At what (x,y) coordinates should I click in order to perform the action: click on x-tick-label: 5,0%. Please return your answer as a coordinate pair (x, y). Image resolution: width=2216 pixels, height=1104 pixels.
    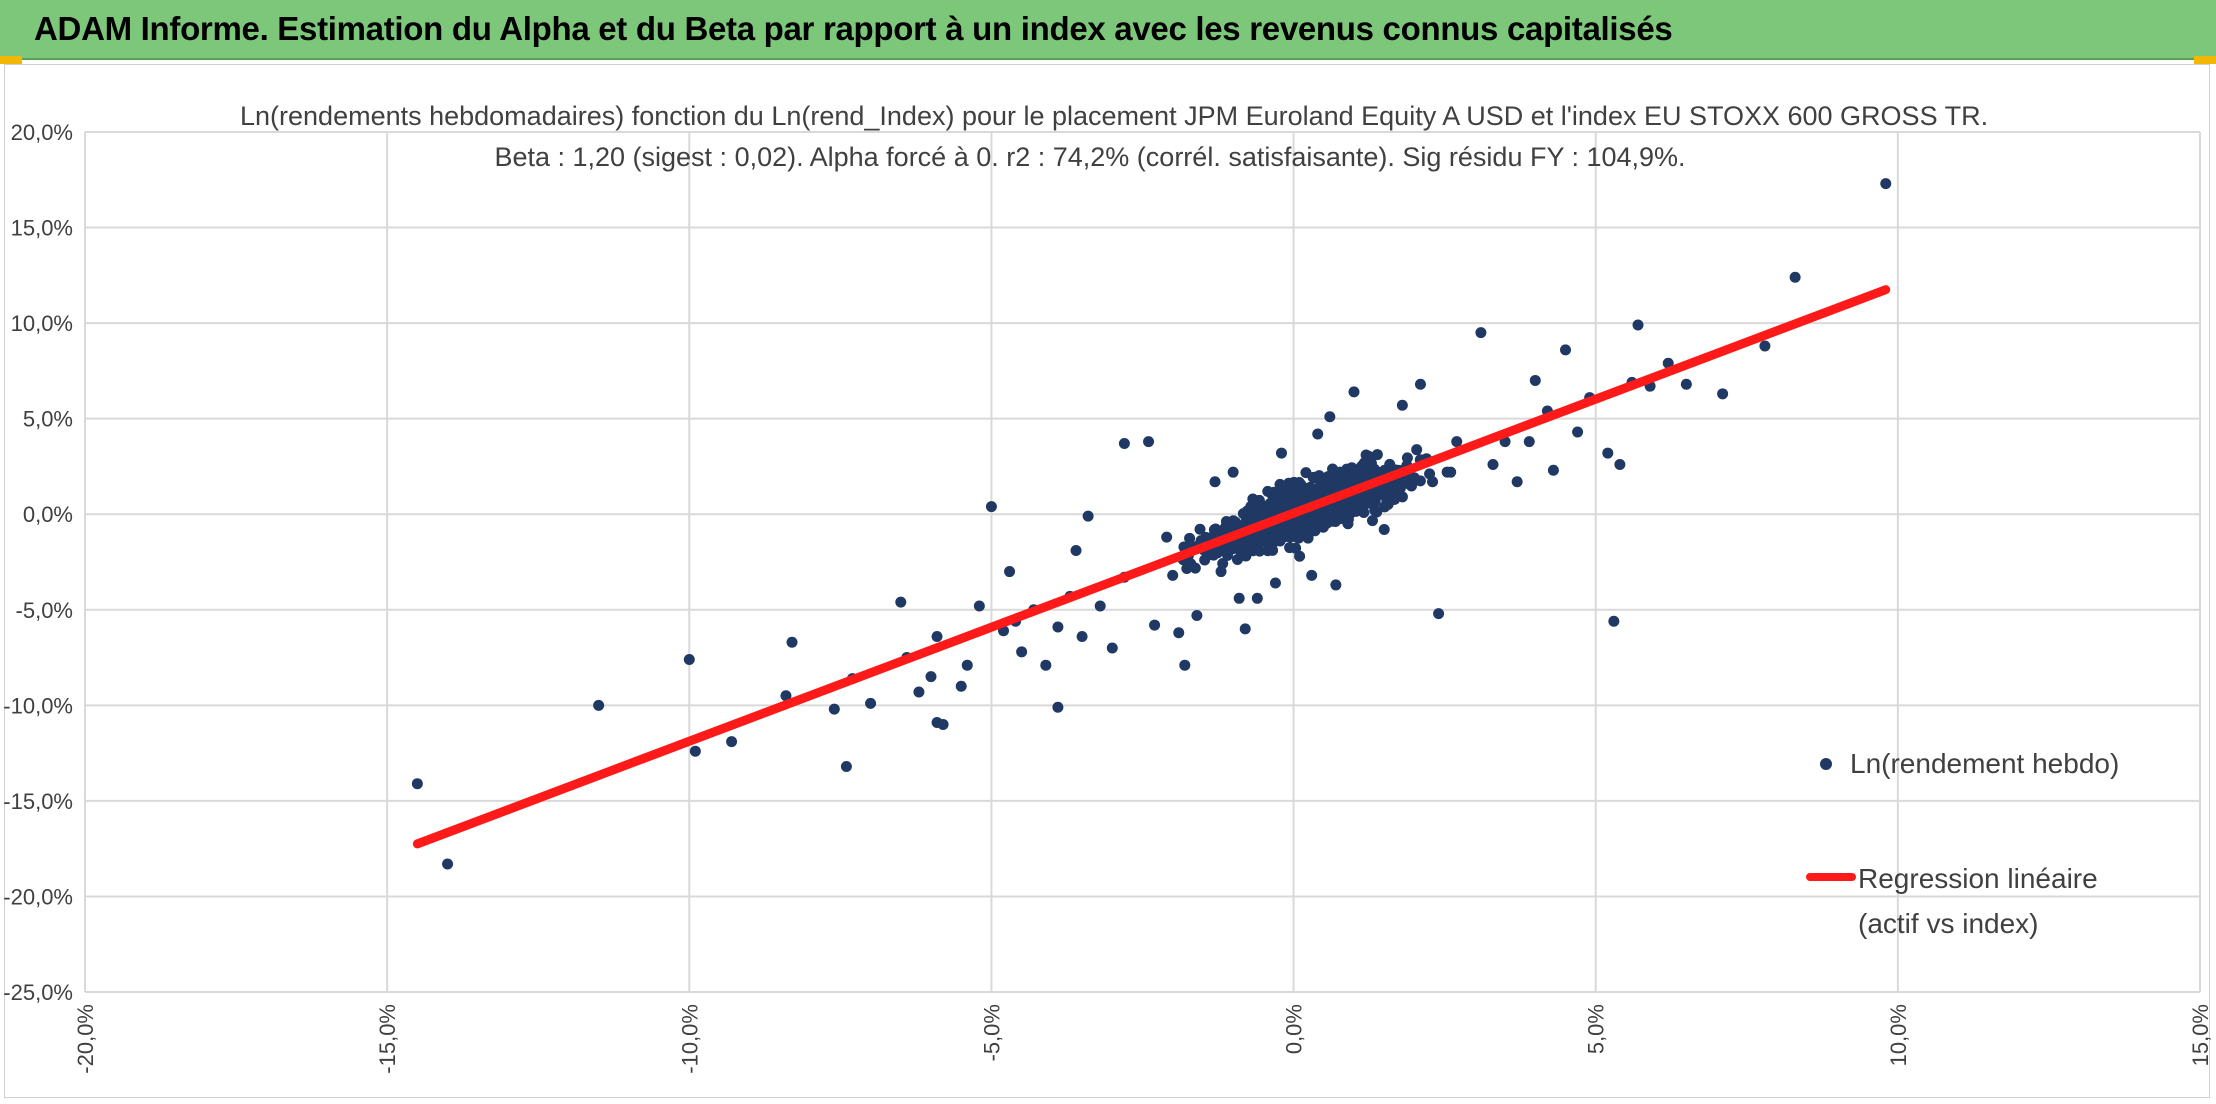
    Looking at the image, I should click on (1596, 1029).